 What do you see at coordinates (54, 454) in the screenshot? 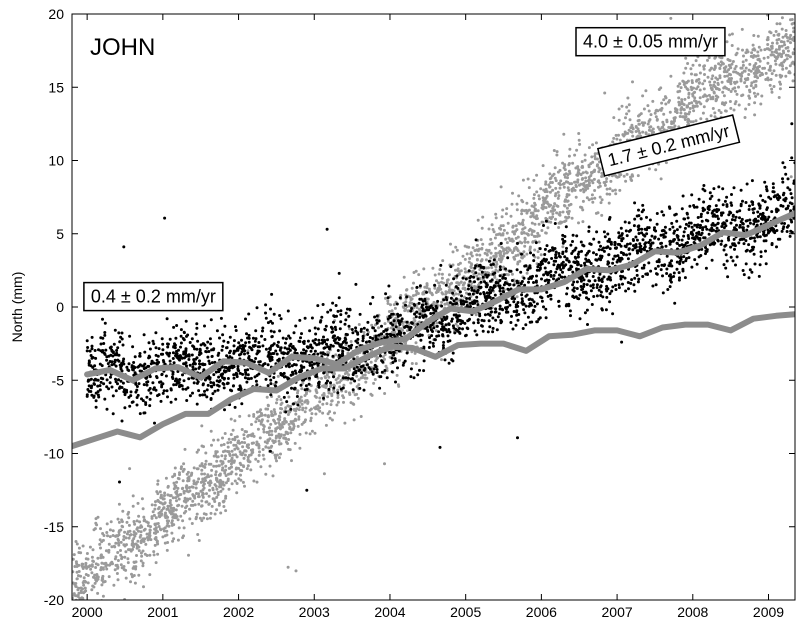
I see `y-tick-label: -10` at bounding box center [54, 454].